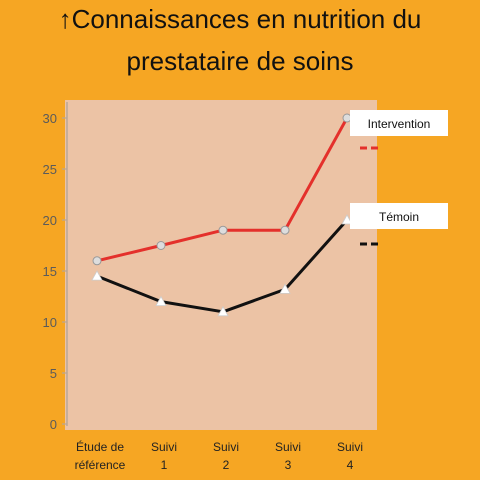 Image resolution: width=480 pixels, height=480 pixels. What do you see at coordinates (350, 465) in the screenshot?
I see `x-tick-label: 4` at bounding box center [350, 465].